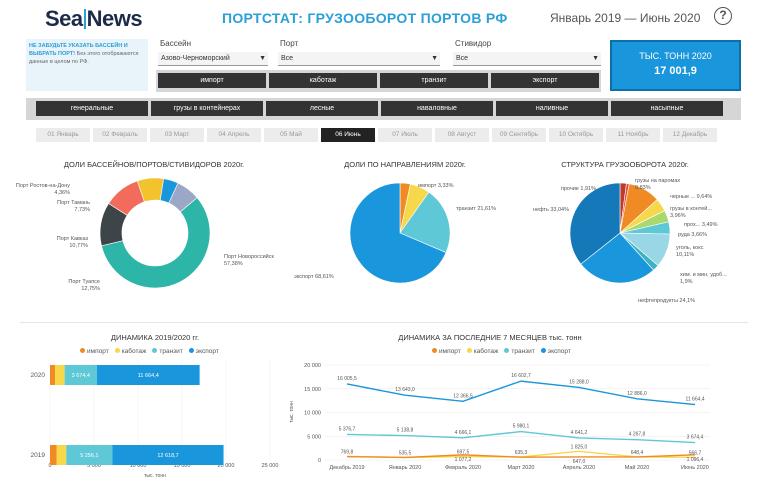  I want to click on x-tick-label: 15 000, so click(182, 466).